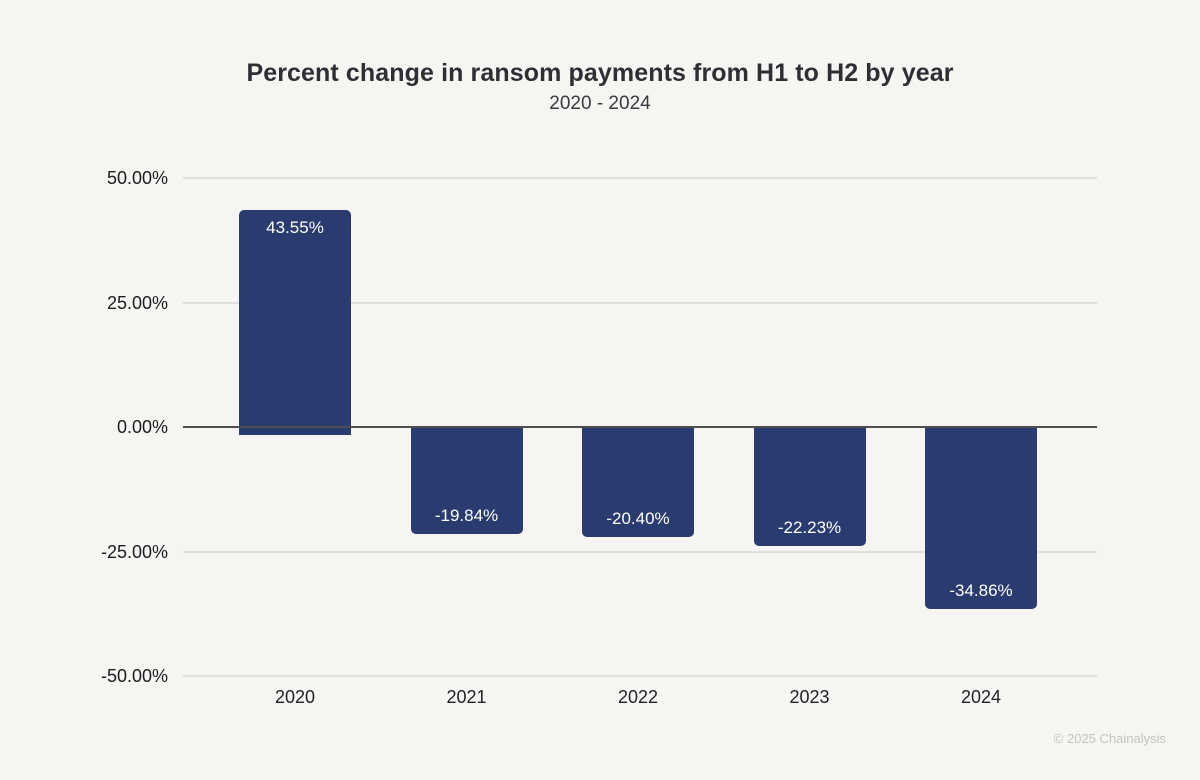 The height and width of the screenshot is (780, 1200). I want to click on copyright-note: © 2025 Chainalysis, so click(1109, 738).